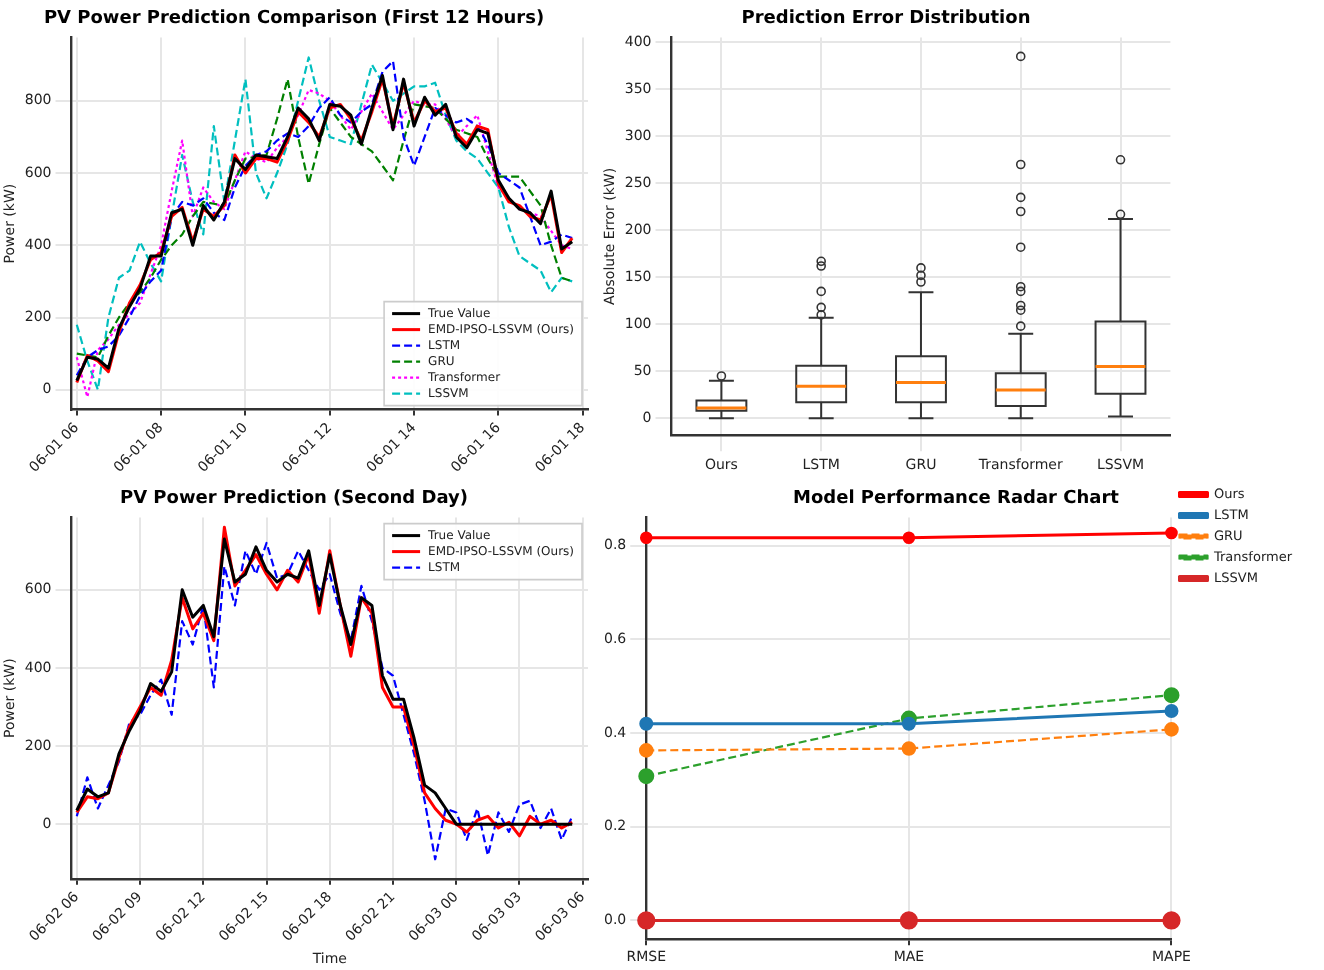  What do you see at coordinates (886, 19) in the screenshot?
I see `chart-title: Prediction Error Distribution` at bounding box center [886, 19].